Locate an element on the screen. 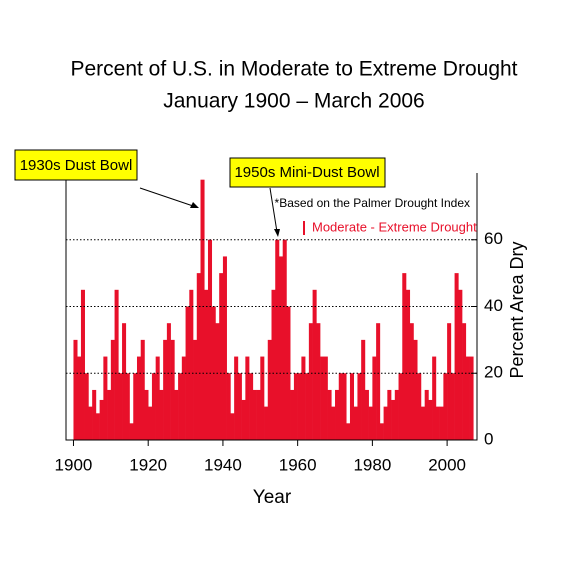 This screenshot has width=588, height=576. x-tick-label: 1960 is located at coordinates (298, 464).